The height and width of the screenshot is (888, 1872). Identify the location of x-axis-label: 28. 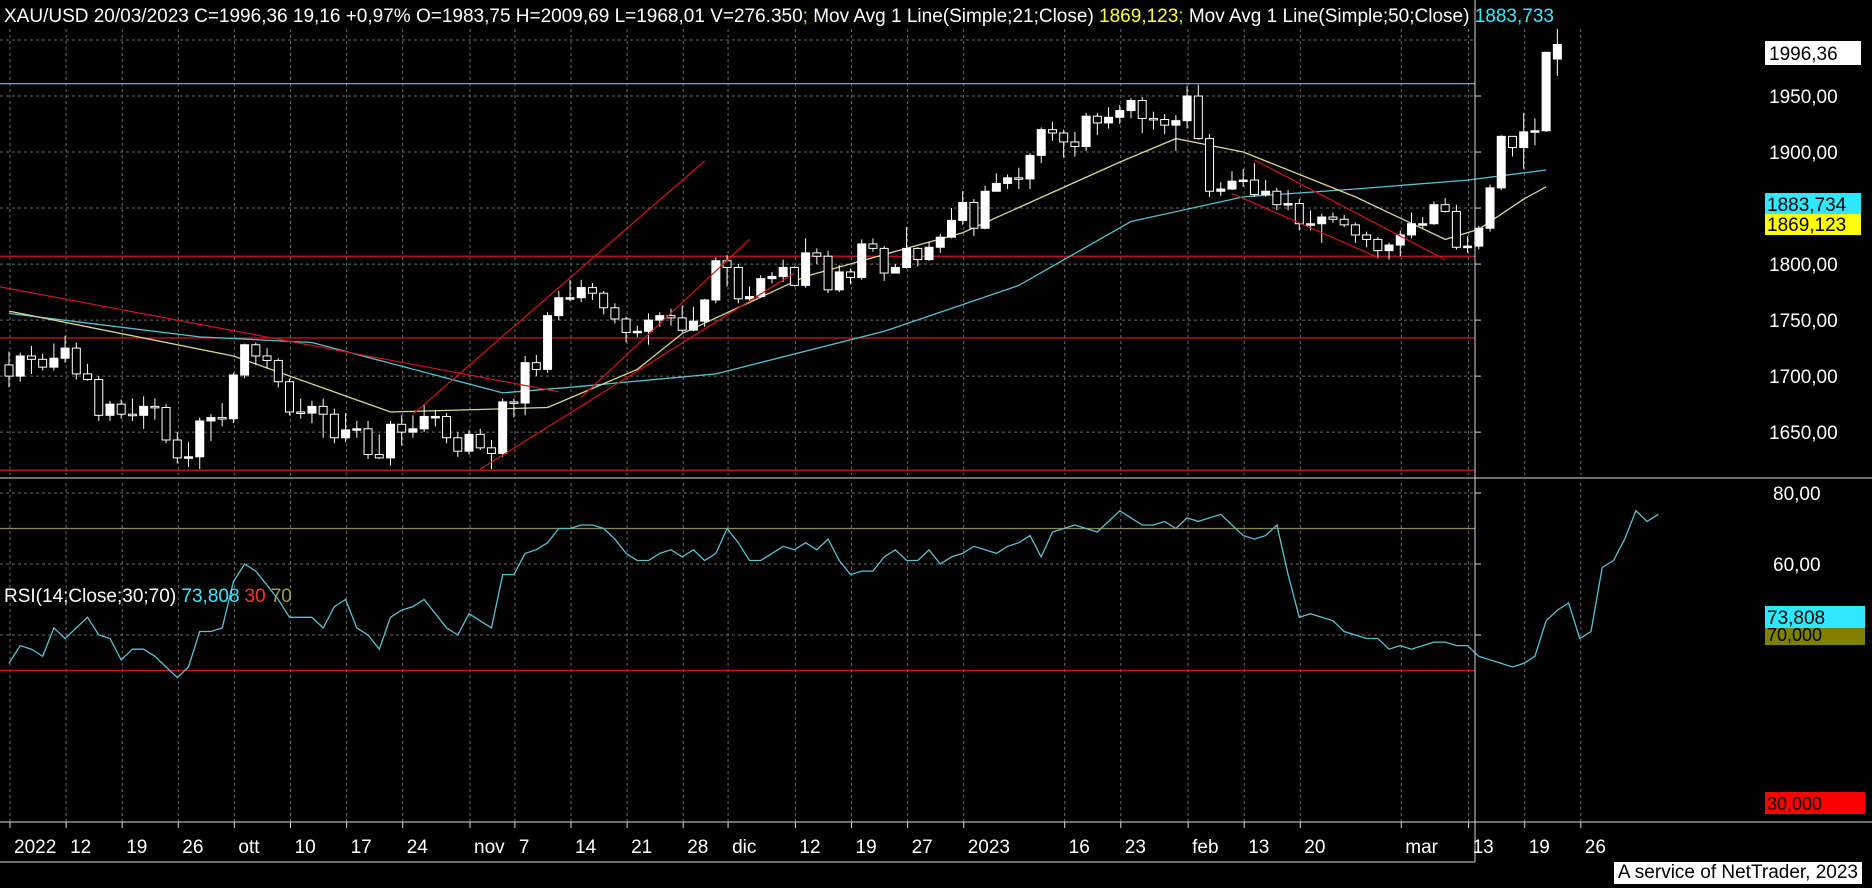
(697, 847).